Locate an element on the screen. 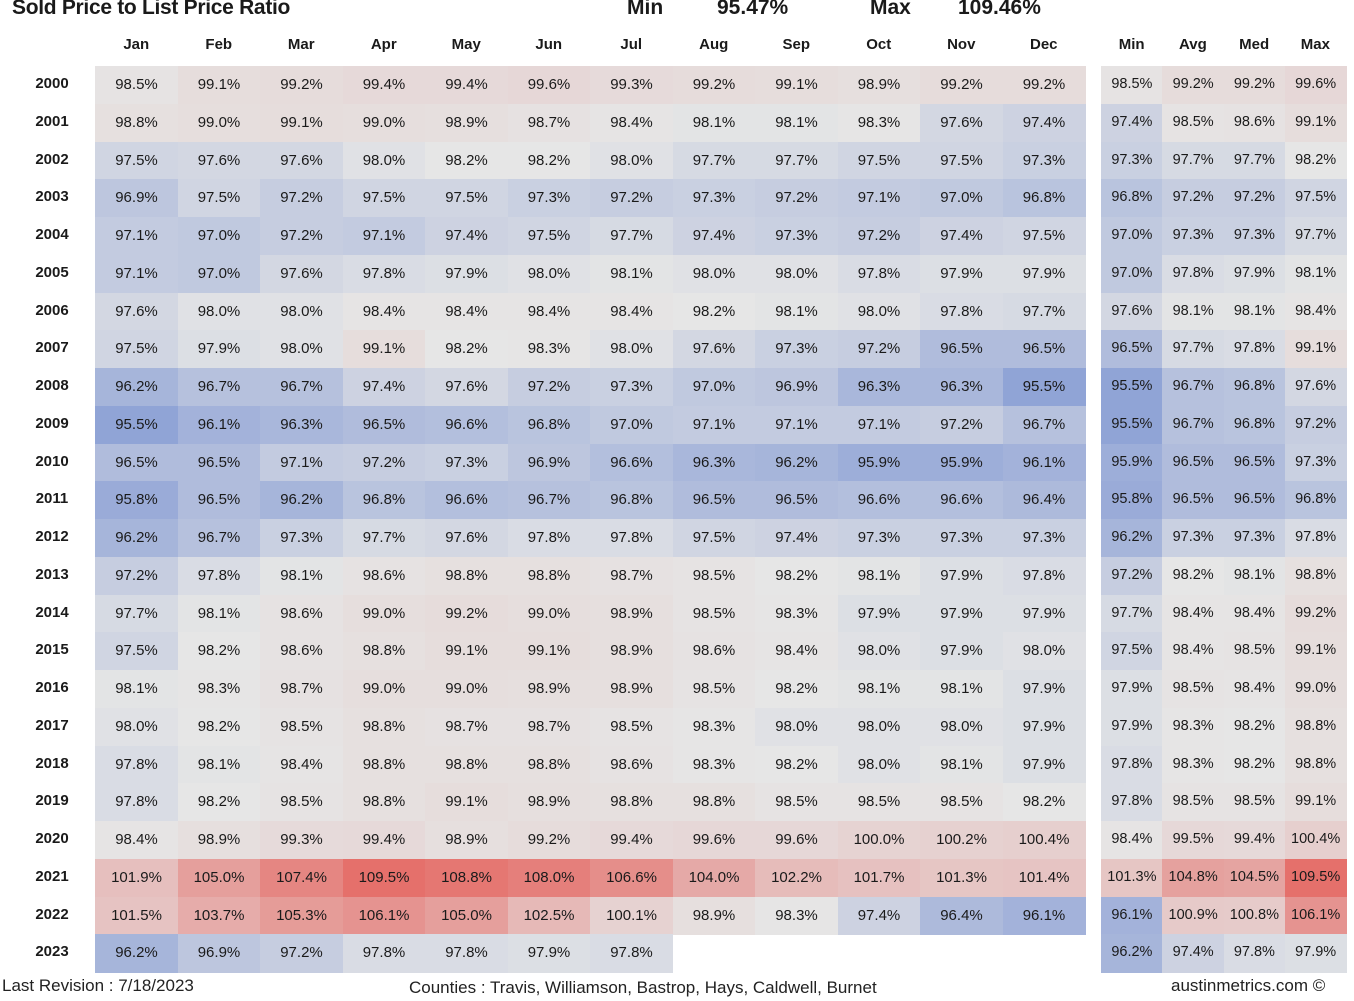 This screenshot has width=1354, height=1001. stat-value: 95.9% is located at coordinates (1132, 461).